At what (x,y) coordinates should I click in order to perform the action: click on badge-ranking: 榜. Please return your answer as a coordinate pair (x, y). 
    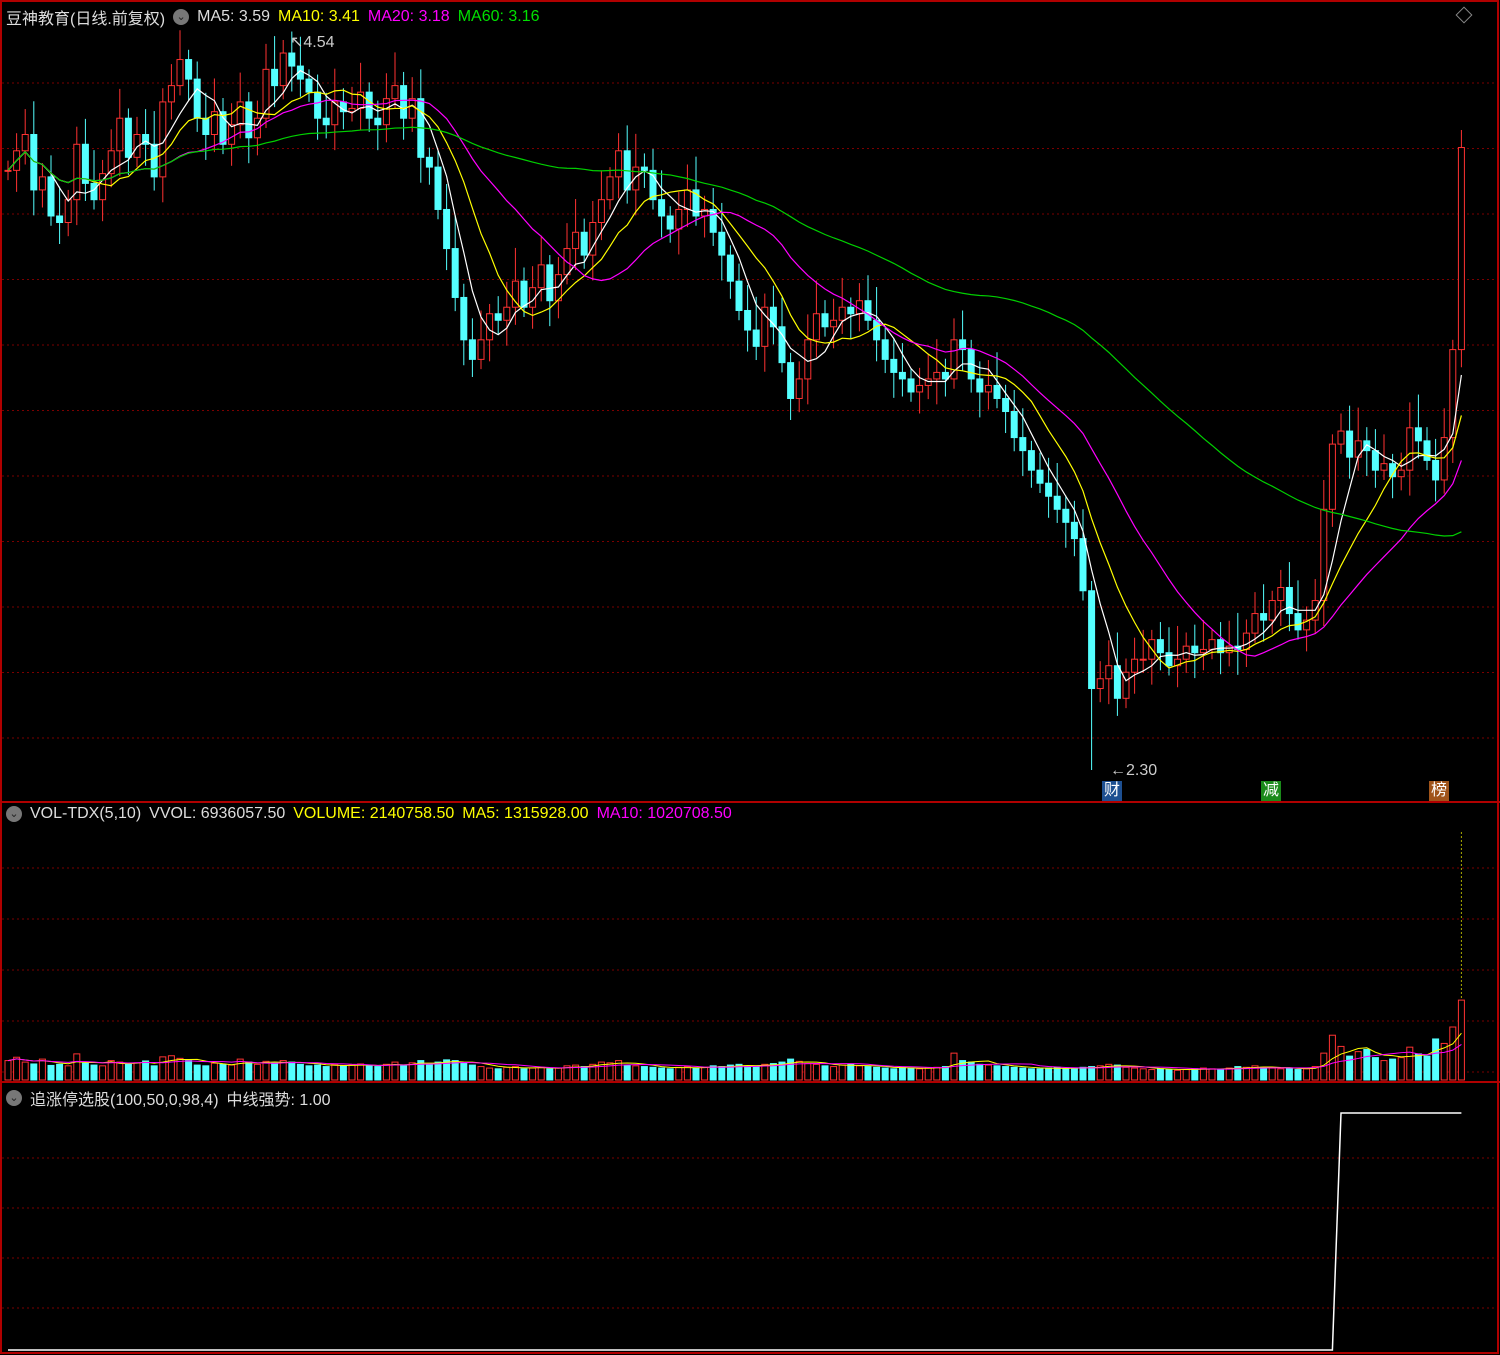
    Looking at the image, I should click on (1439, 791).